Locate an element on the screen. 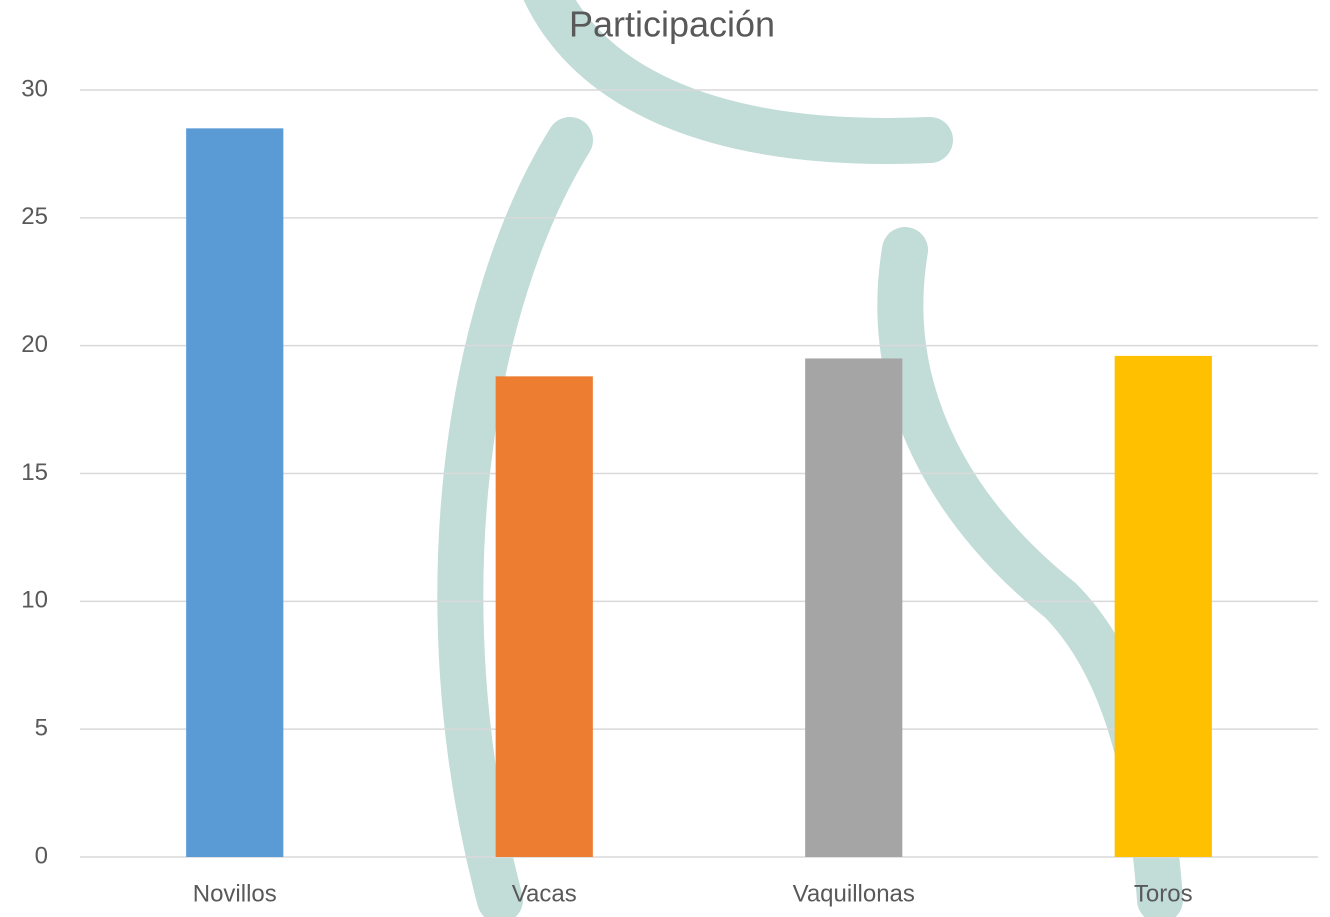  y-tick-label: 20 is located at coordinates (34, 344).